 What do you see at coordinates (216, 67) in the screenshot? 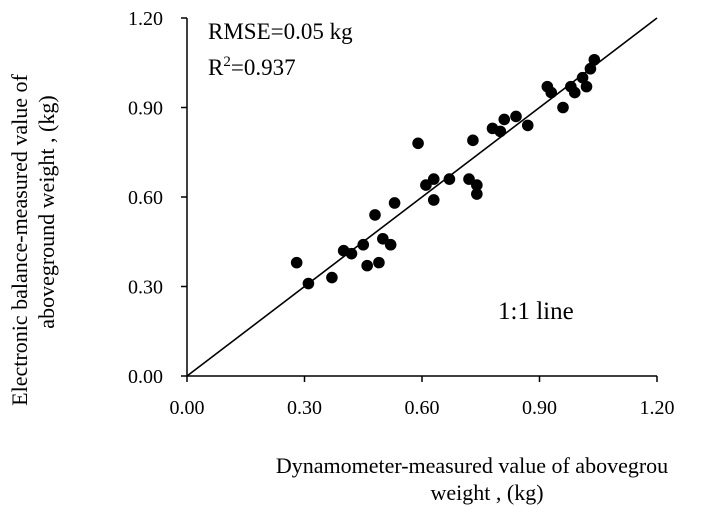
I see `r2-prefix: R` at bounding box center [216, 67].